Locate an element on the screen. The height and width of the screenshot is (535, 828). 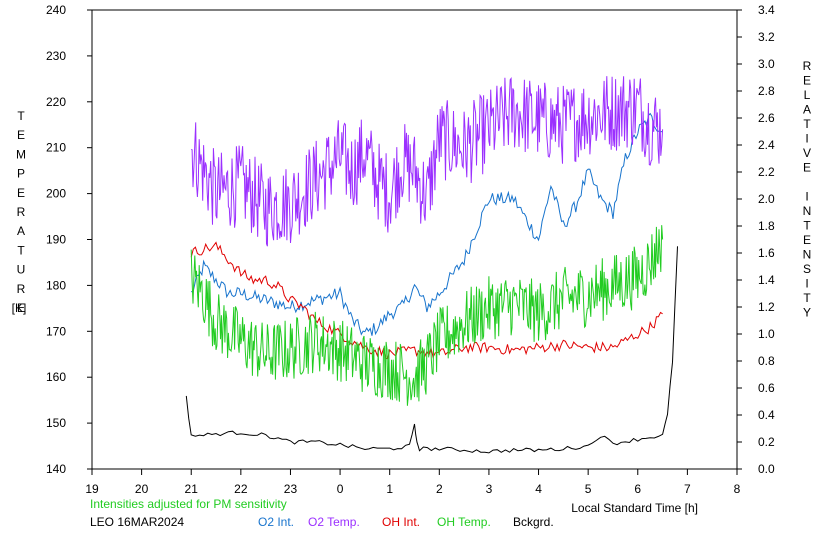
station-date-label: LEO 16MAR2024 is located at coordinates (137, 522).